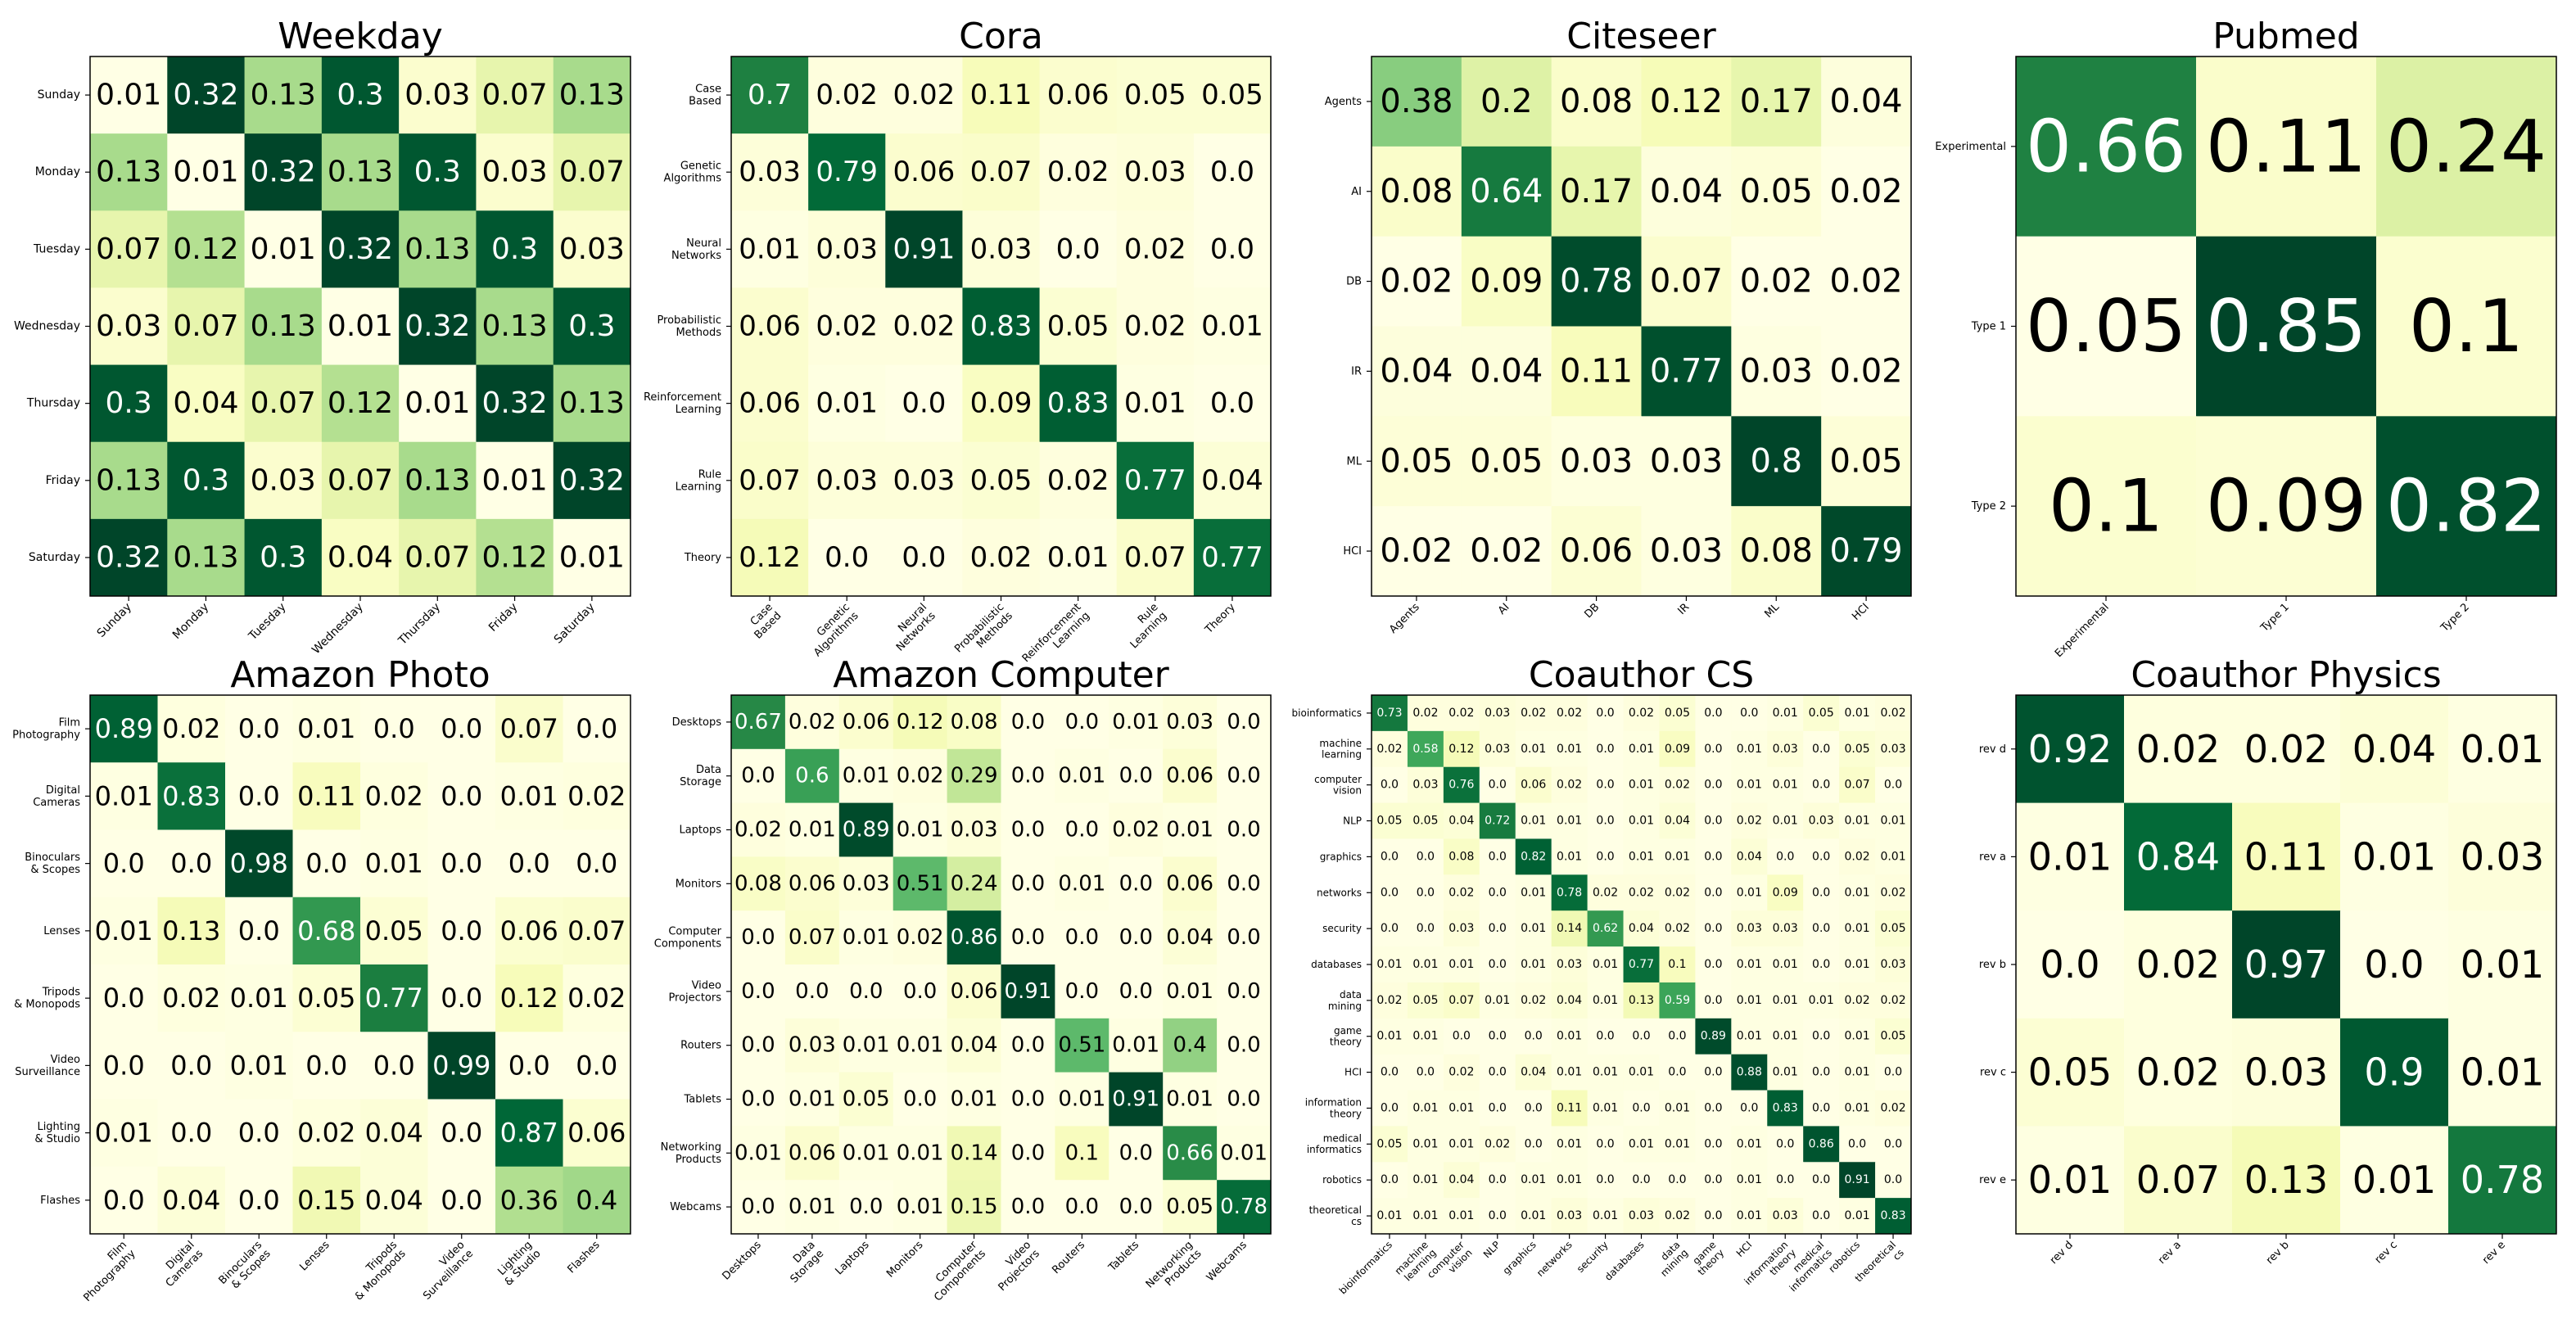  Describe the element at coordinates (394, 1200) in the screenshot. I see `amazon-photo-cell-value: 0.04` at that location.